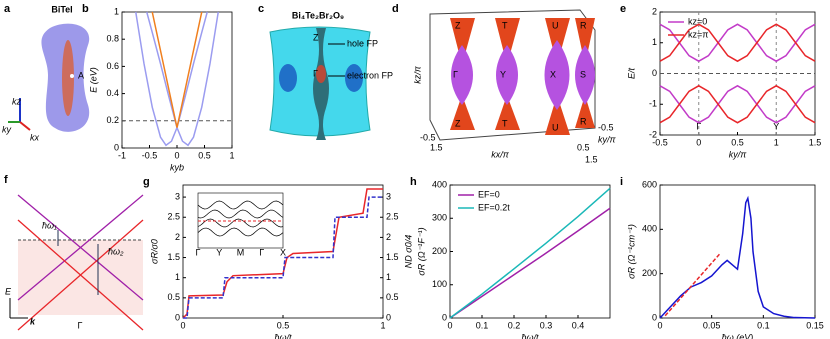  I want to click on axis-label: kx, so click(35, 137).